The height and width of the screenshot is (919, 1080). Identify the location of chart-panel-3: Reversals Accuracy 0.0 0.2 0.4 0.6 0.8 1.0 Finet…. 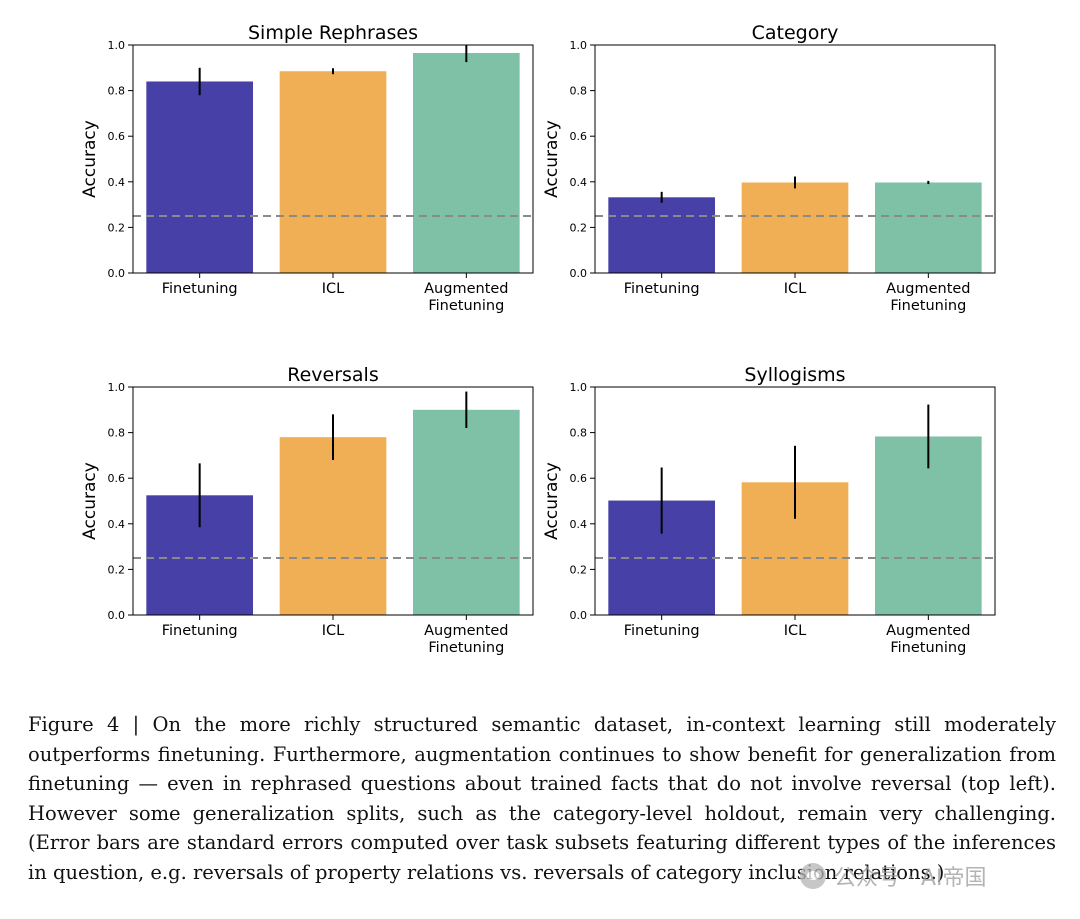
(307, 510).